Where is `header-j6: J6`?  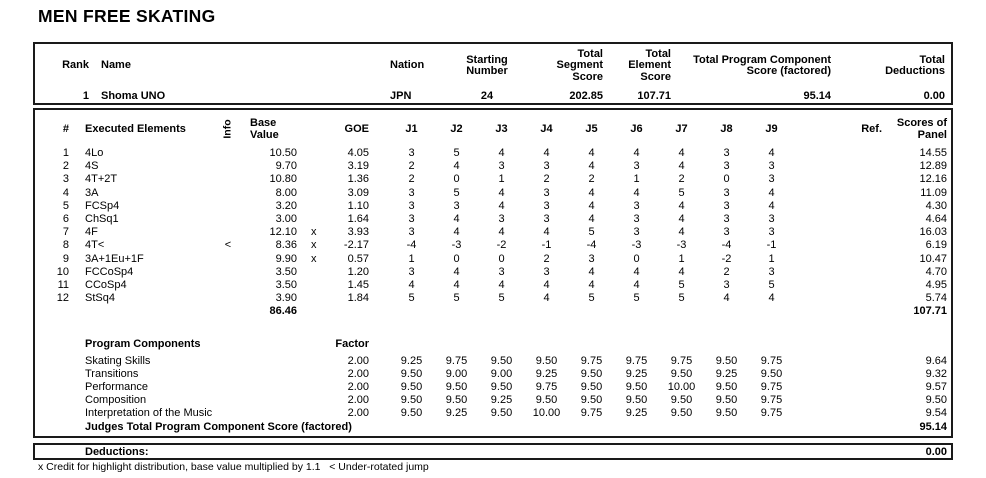
header-j6: J6 is located at coordinates (636, 128).